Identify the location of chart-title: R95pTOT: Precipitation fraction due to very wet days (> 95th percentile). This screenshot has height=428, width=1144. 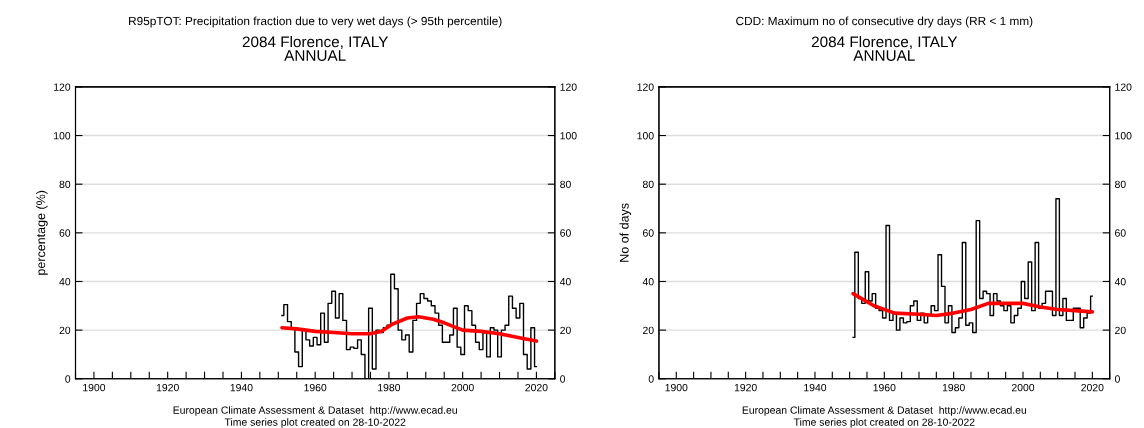
(315, 22).